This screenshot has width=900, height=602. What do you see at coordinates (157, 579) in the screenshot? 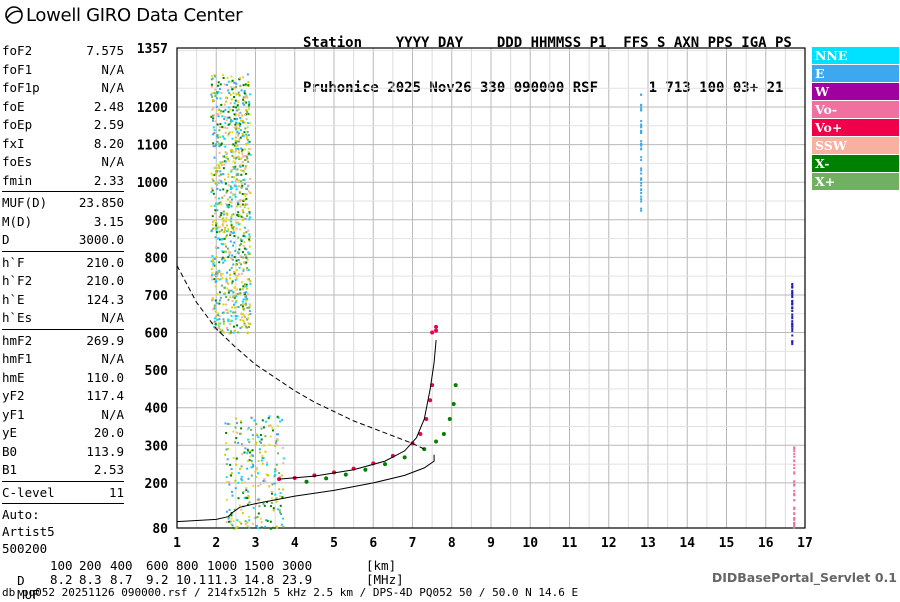
I see `muf-value: 9.2` at bounding box center [157, 579].